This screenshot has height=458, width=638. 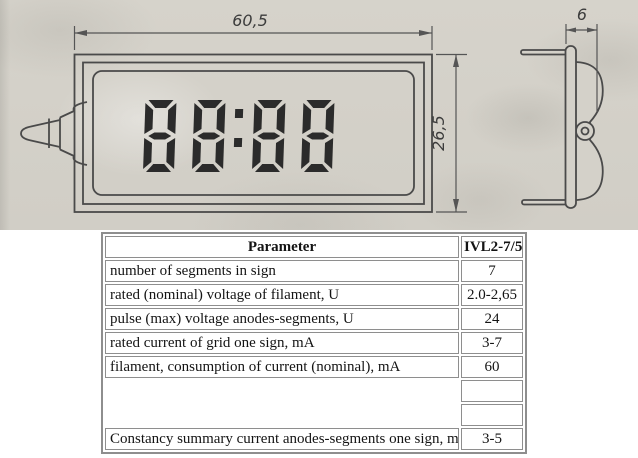 I want to click on table-row: number of segments in sign 7, so click(x=314, y=271).